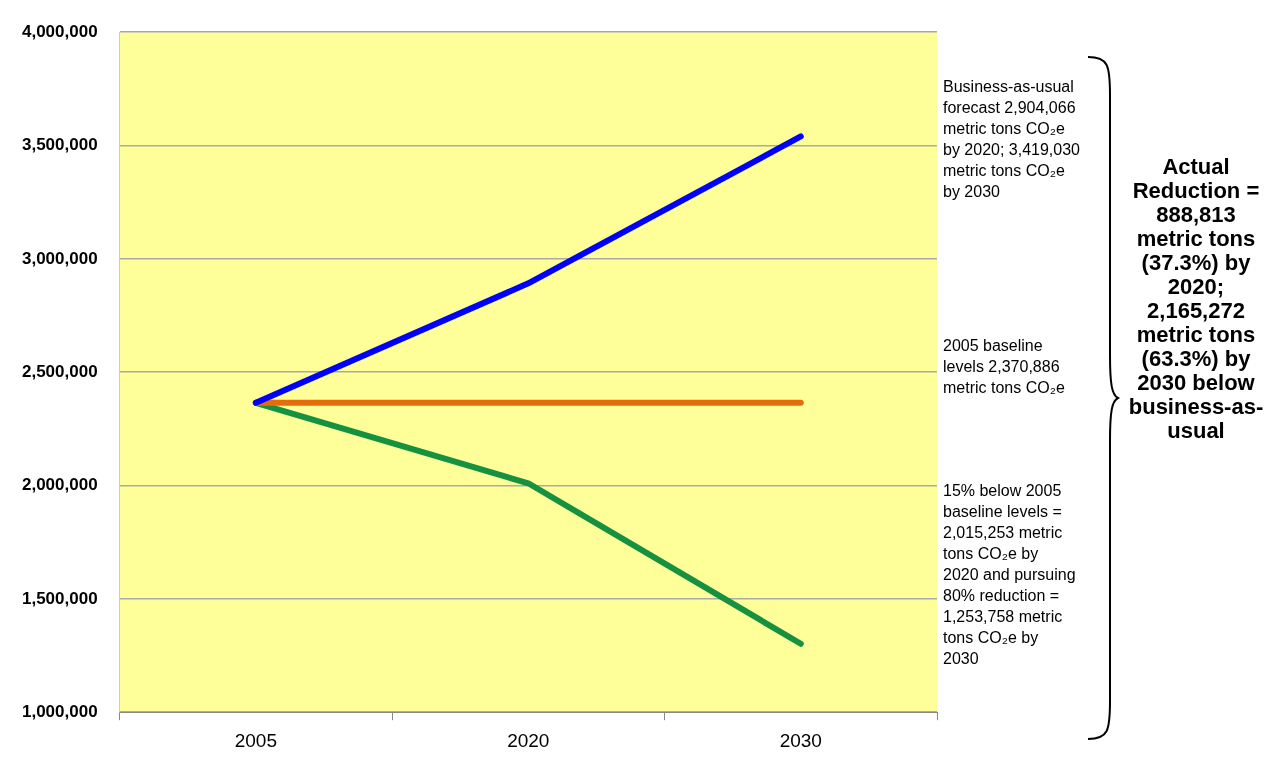 This screenshot has height=763, width=1280. What do you see at coordinates (1004, 367) in the screenshot?
I see `text: 2005 baseline levels 2,370,886 metric tons CO₂e` at bounding box center [1004, 367].